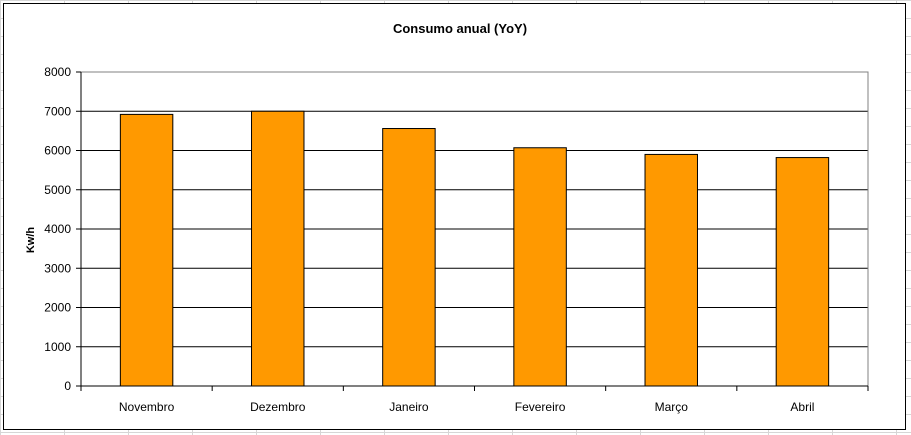 The width and height of the screenshot is (911, 435). What do you see at coordinates (146, 250) in the screenshot?
I see `bar-novembro` at bounding box center [146, 250].